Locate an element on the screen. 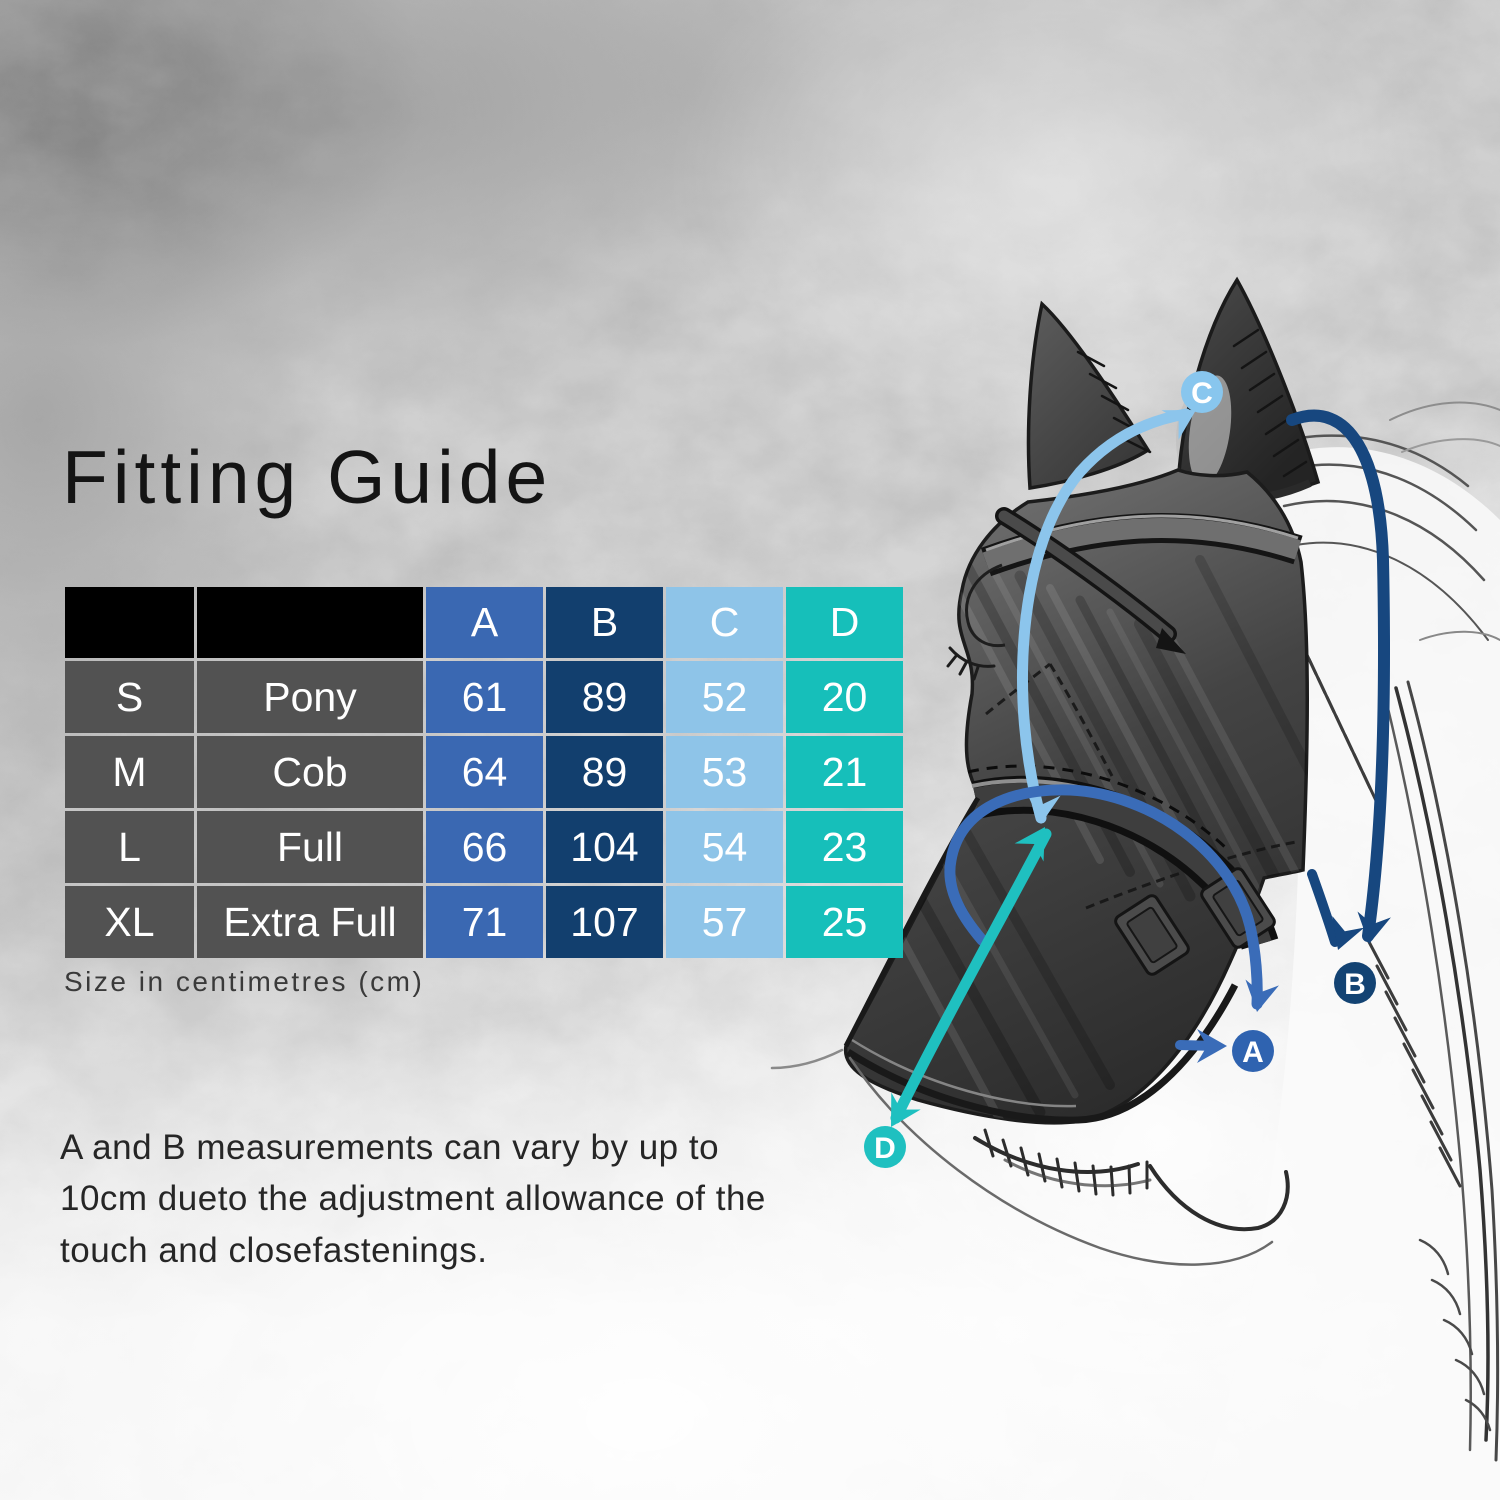 This screenshot has height=1500, width=1500. header-col-b: B is located at coordinates (604, 622).